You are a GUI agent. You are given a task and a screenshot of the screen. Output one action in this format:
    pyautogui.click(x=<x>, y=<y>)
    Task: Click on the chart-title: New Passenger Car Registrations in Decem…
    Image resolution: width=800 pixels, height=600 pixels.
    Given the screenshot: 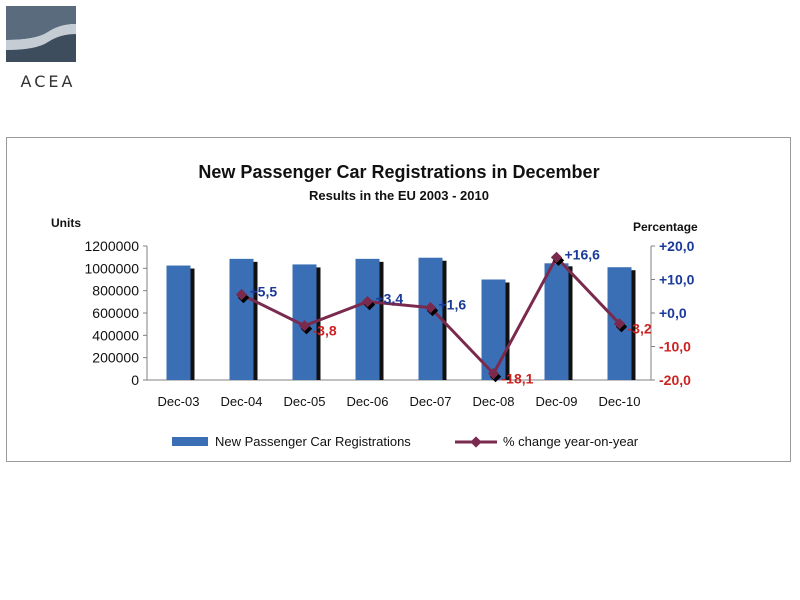 What is the action you would take?
    pyautogui.click(x=398, y=172)
    